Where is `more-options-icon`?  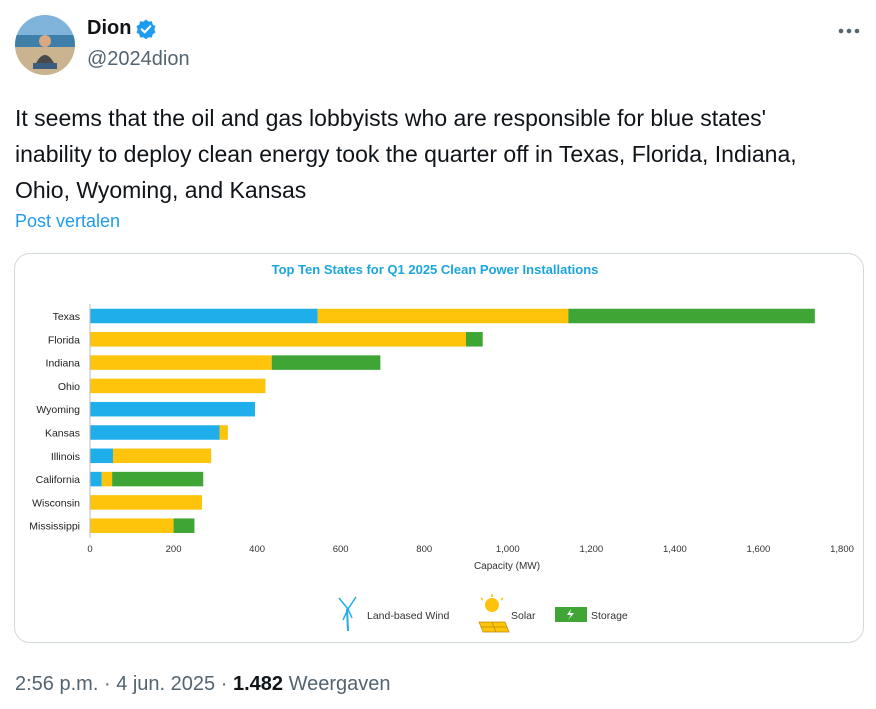
more-options-icon is located at coordinates (849, 31).